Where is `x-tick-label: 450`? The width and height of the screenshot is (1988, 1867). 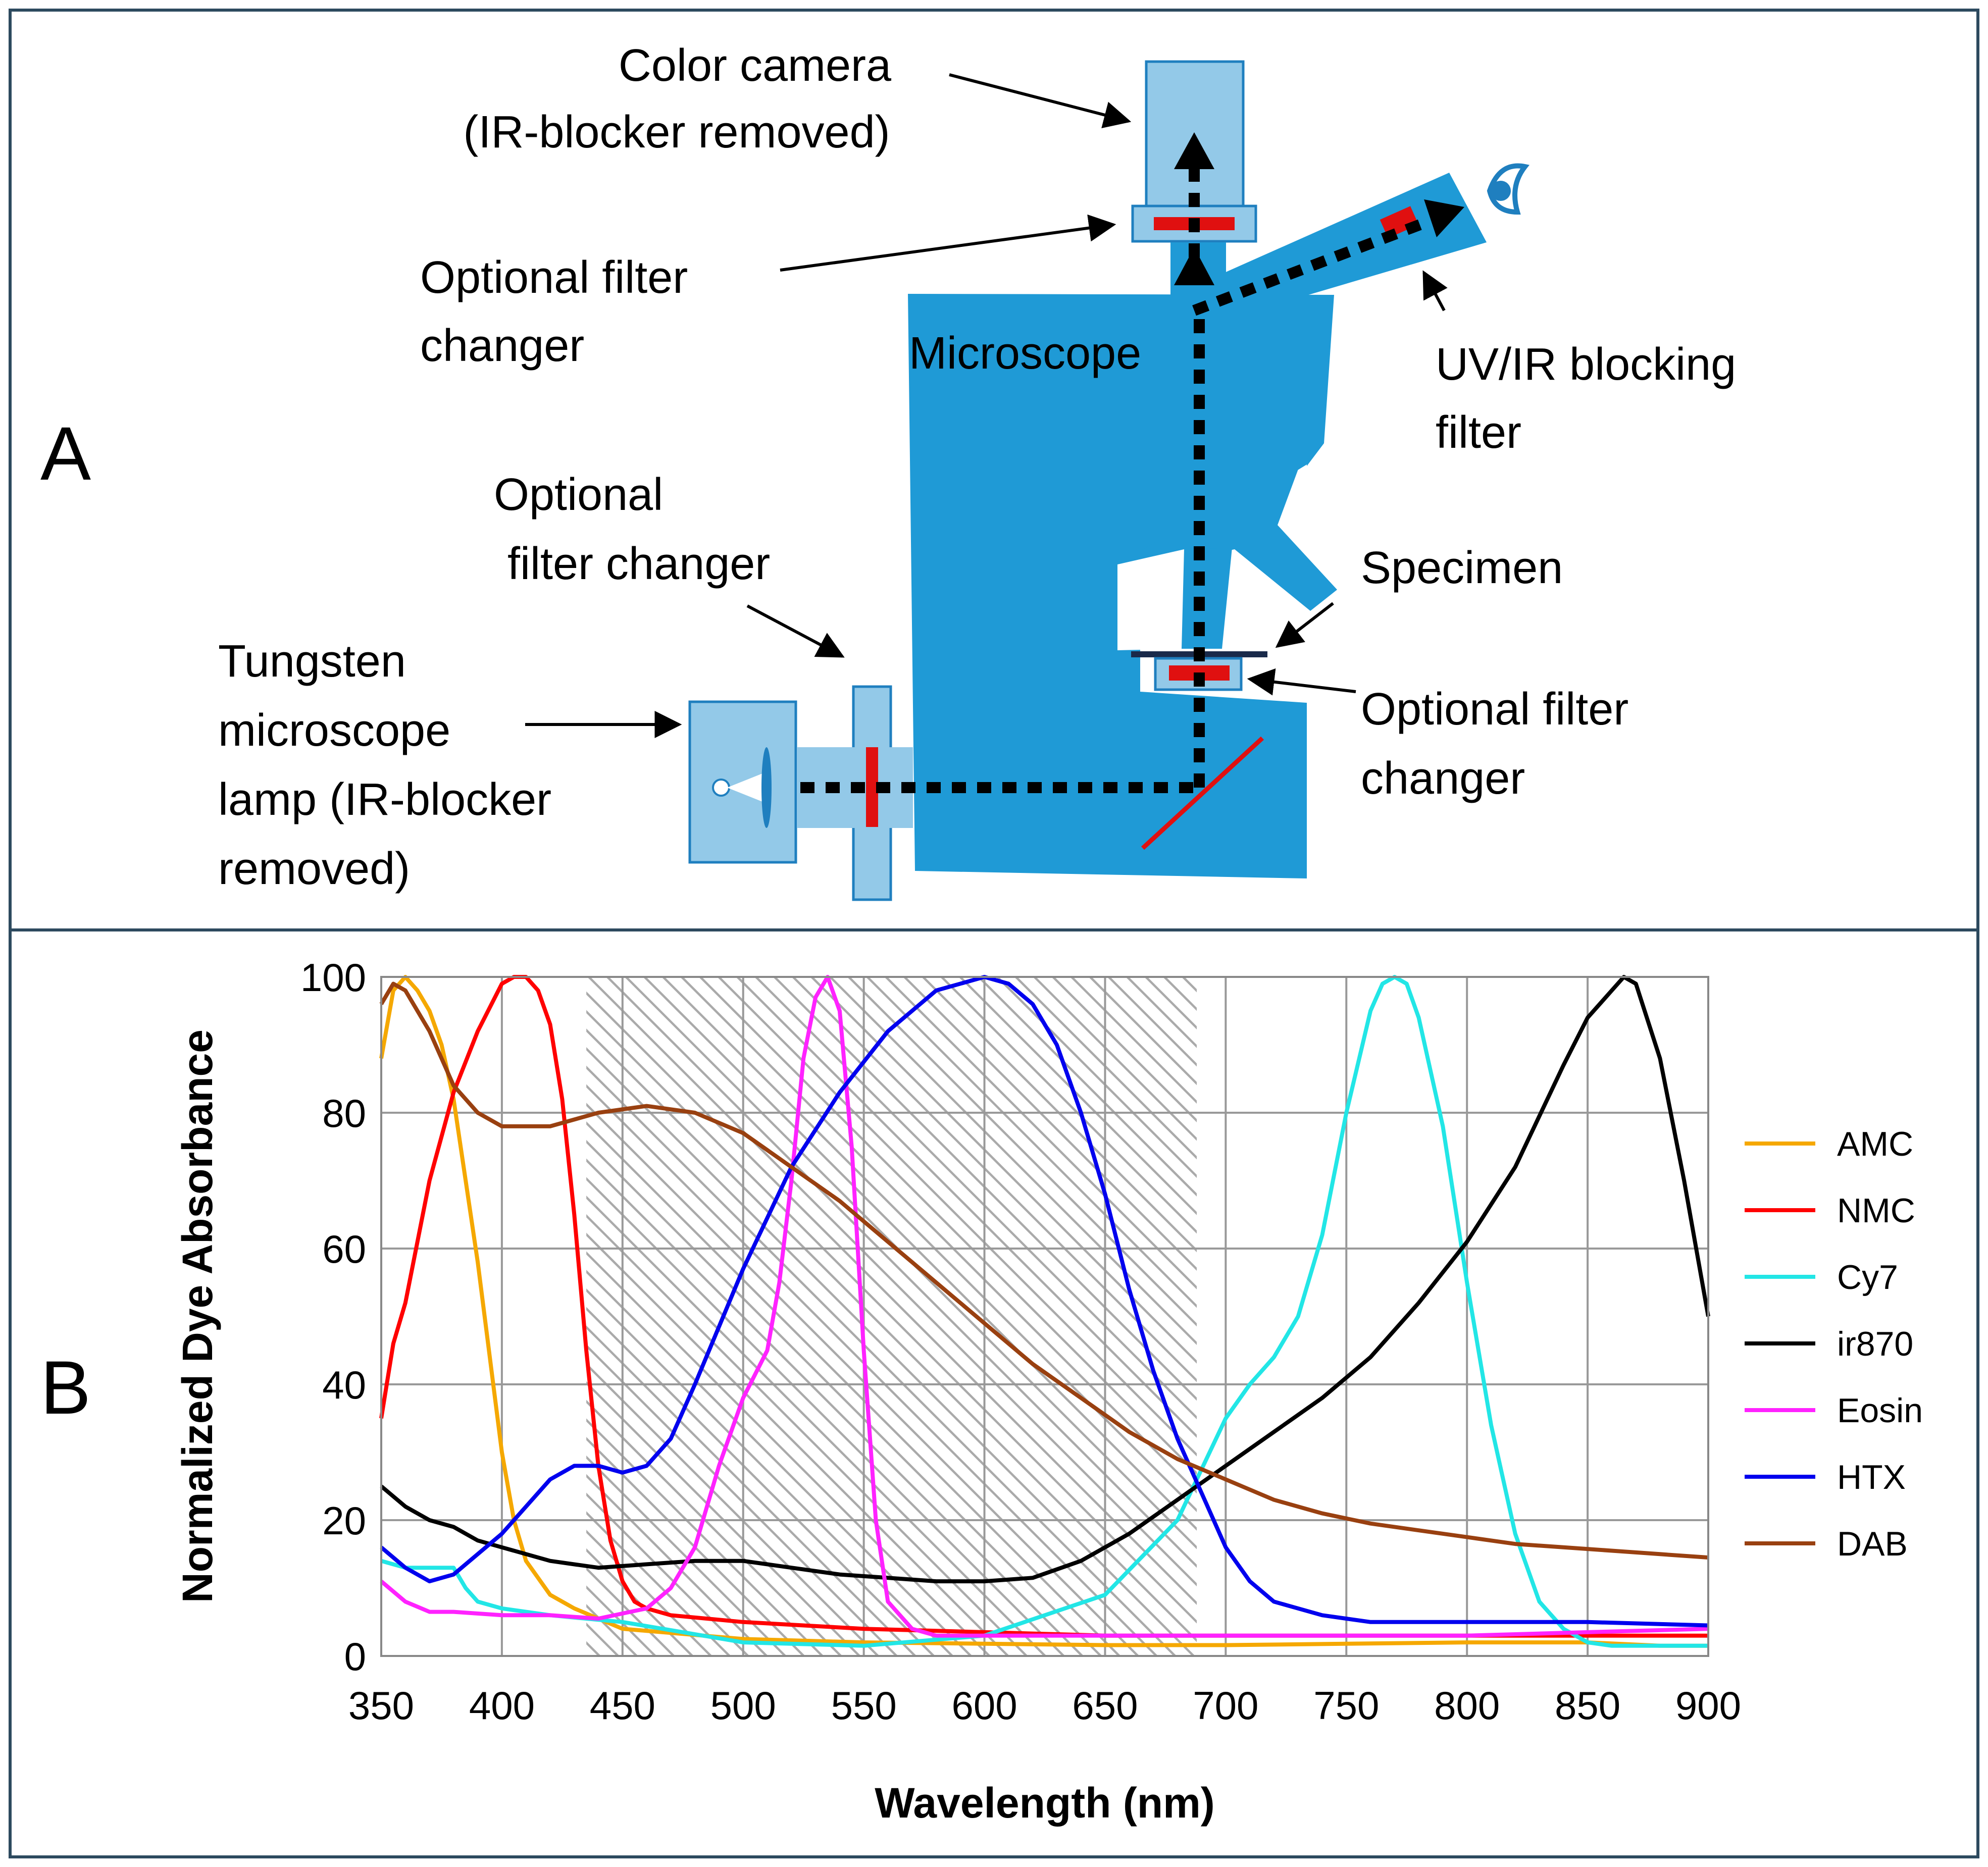 x-tick-label: 450 is located at coordinates (622, 1705).